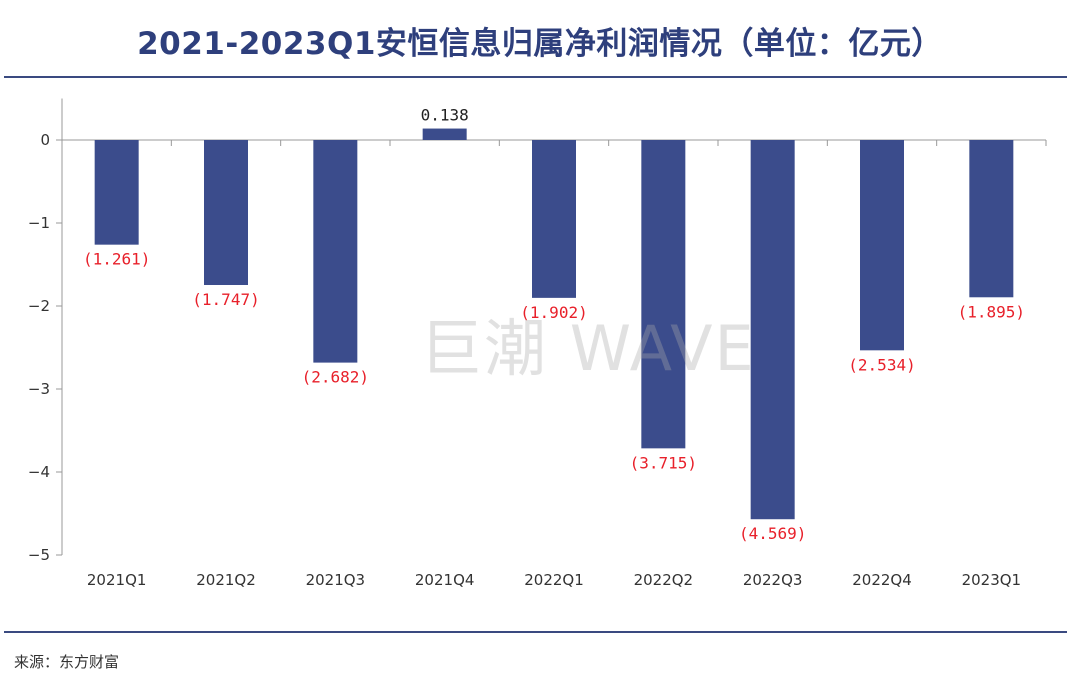  What do you see at coordinates (39, 555) in the screenshot?
I see `y-tick-label: −5` at bounding box center [39, 555].